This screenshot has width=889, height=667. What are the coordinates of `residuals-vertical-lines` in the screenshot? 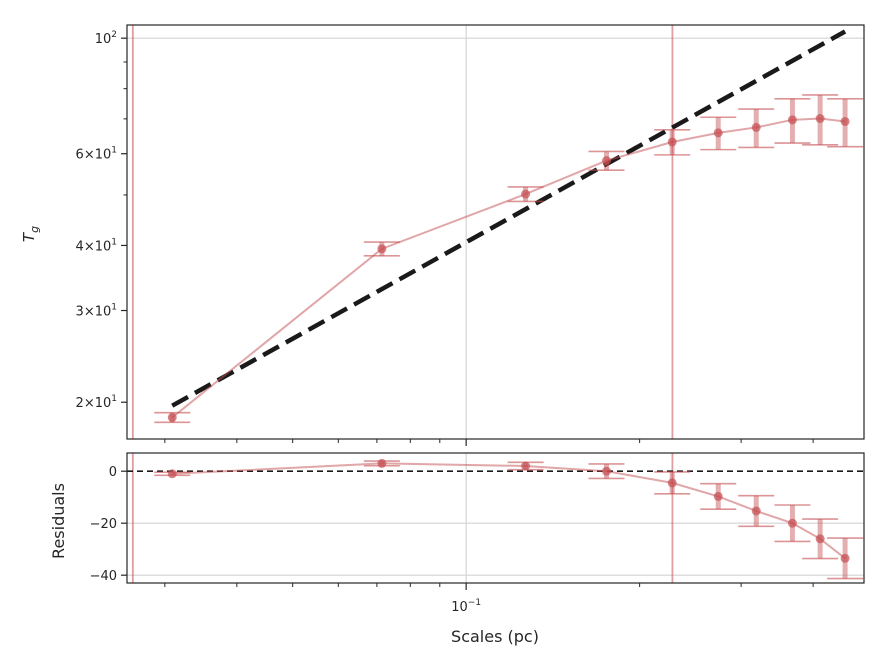 It's located at (402, 518).